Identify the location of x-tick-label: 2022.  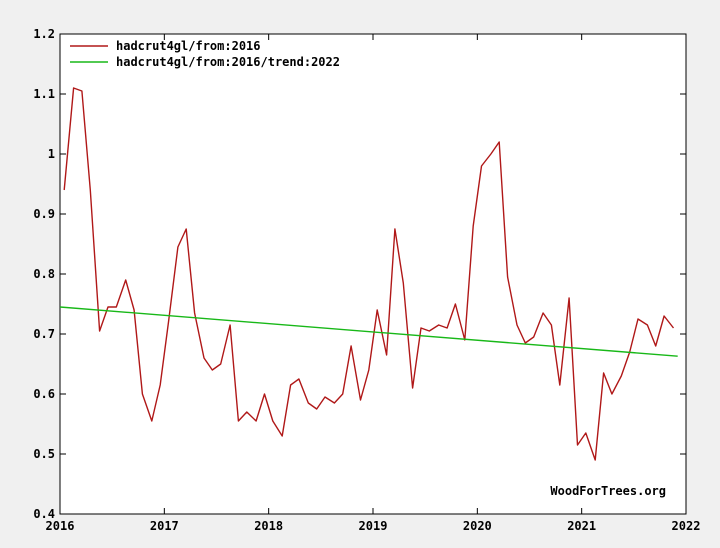
(686, 526).